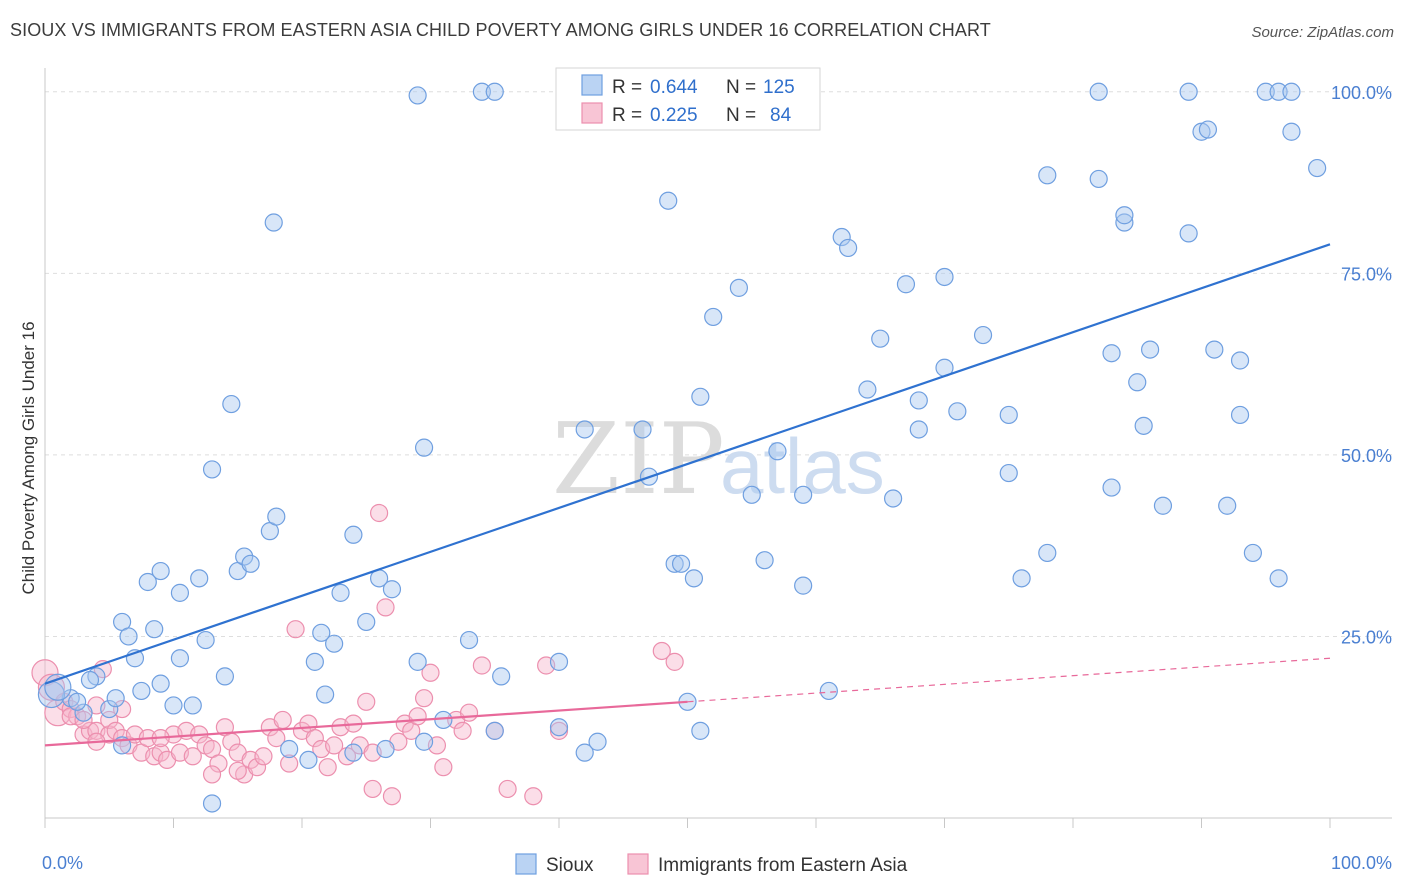  What do you see at coordinates (674, 115) in the screenshot?
I see `legend-r-value-imm: 0.225` at bounding box center [674, 115].